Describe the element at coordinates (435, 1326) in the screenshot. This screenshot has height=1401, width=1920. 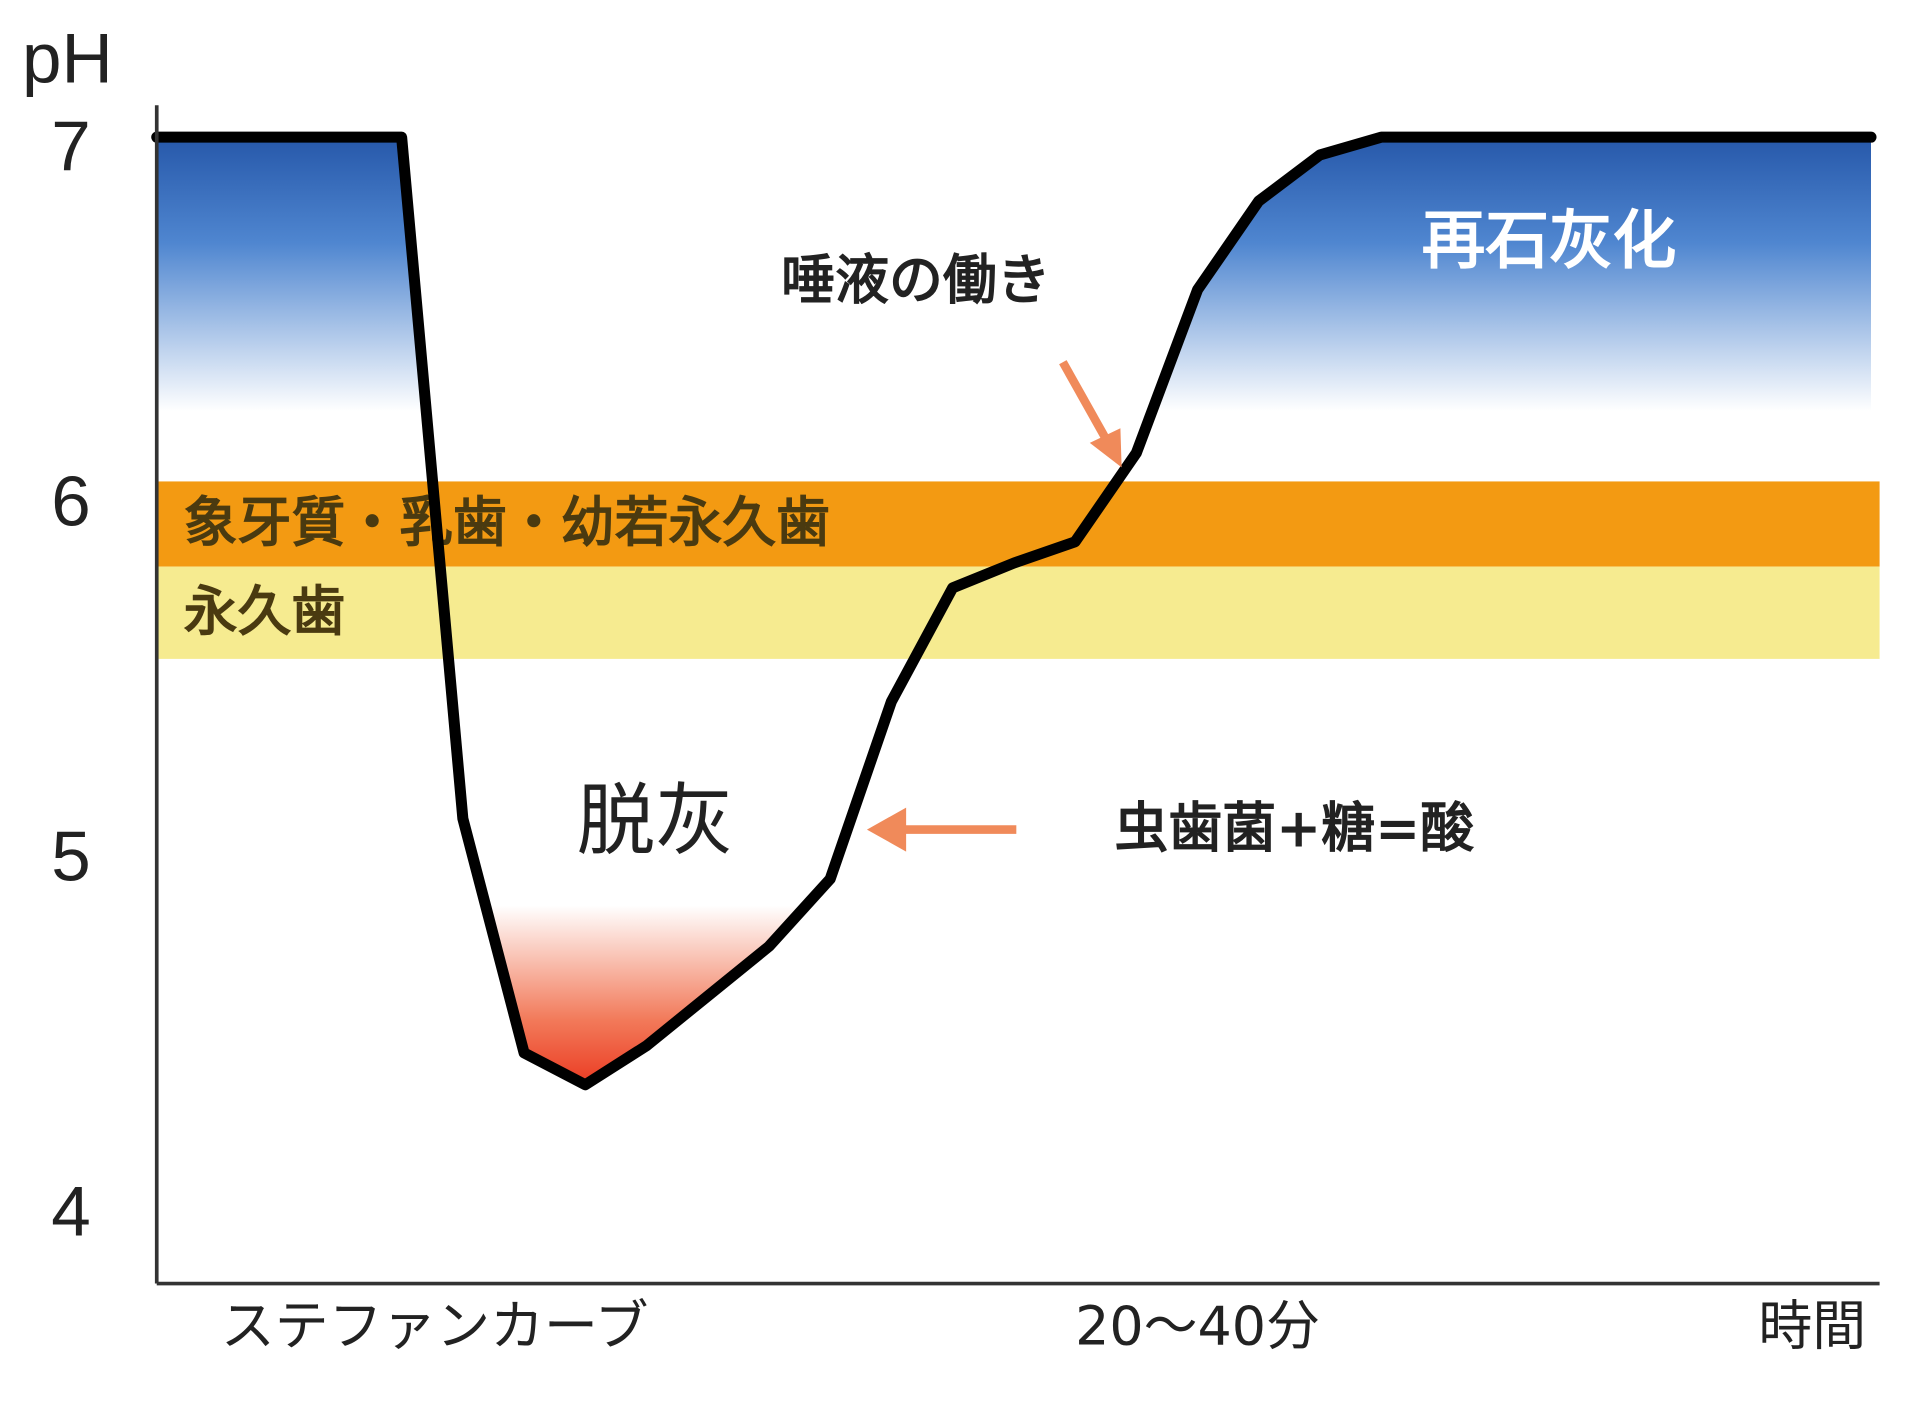
I see `caption: ステファンカーブ` at that location.